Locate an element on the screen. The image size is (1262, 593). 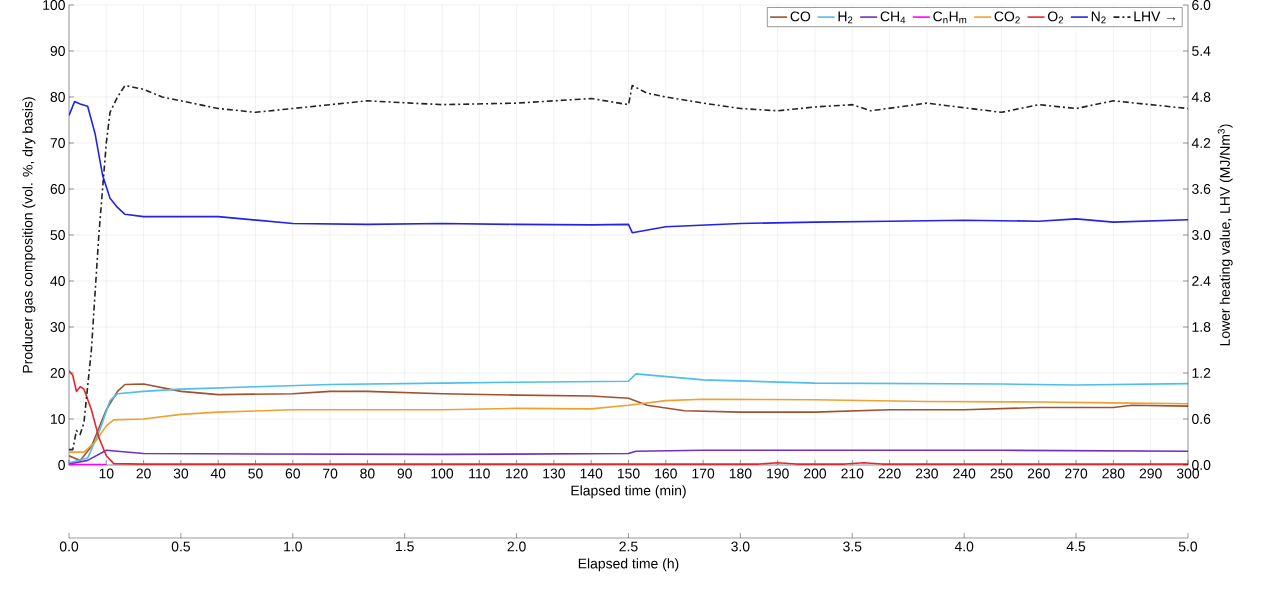
y-tick-label: 40 is located at coordinates (57, 281).